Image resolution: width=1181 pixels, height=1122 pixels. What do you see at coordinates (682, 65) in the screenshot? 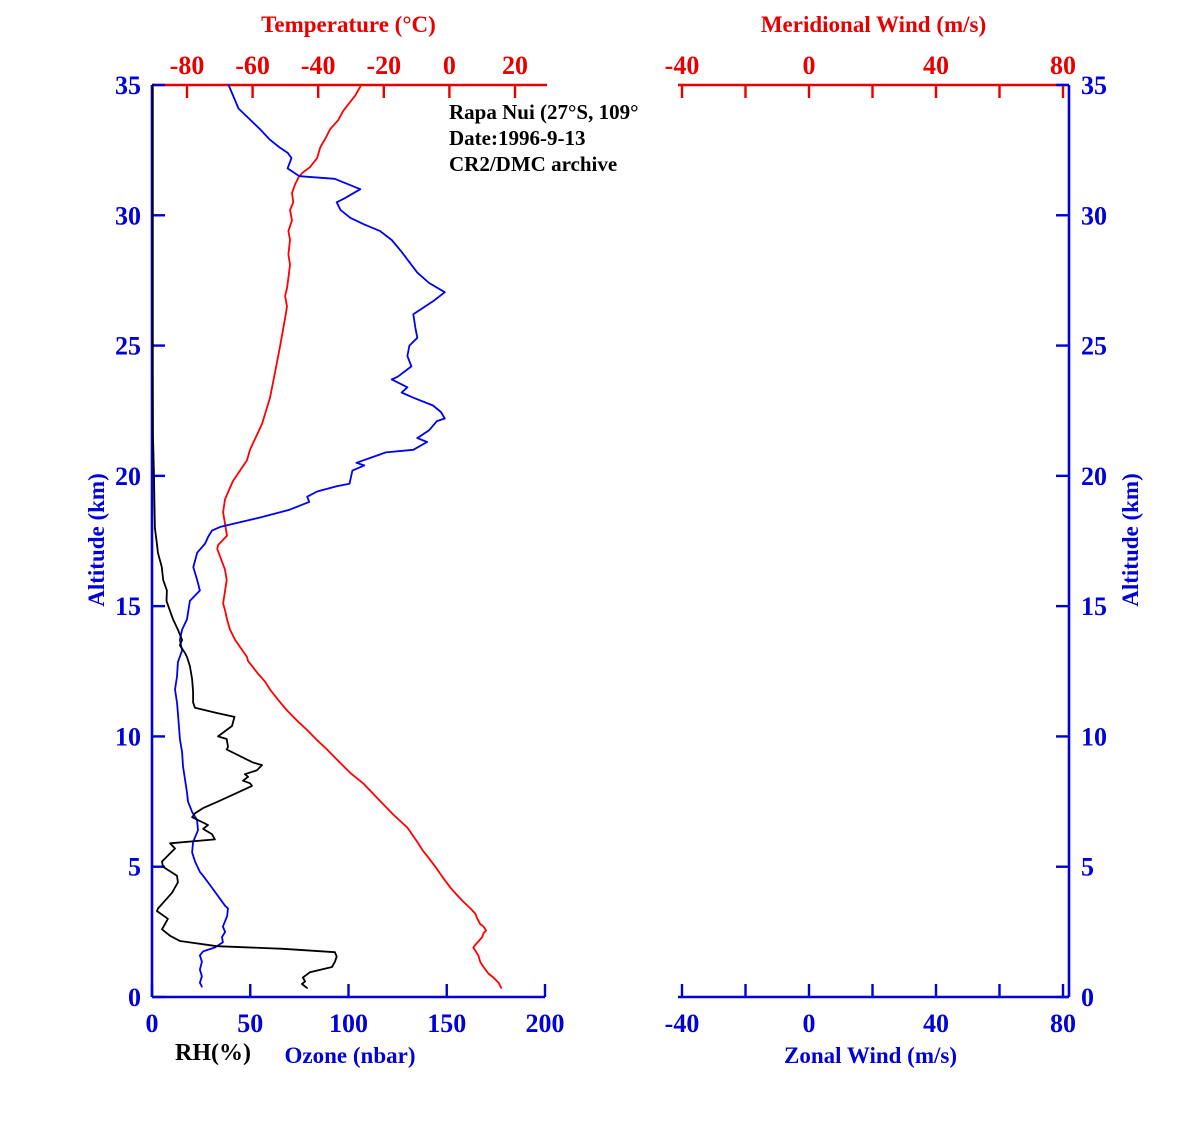
I see `meridional-tick-label: -40` at bounding box center [682, 65].